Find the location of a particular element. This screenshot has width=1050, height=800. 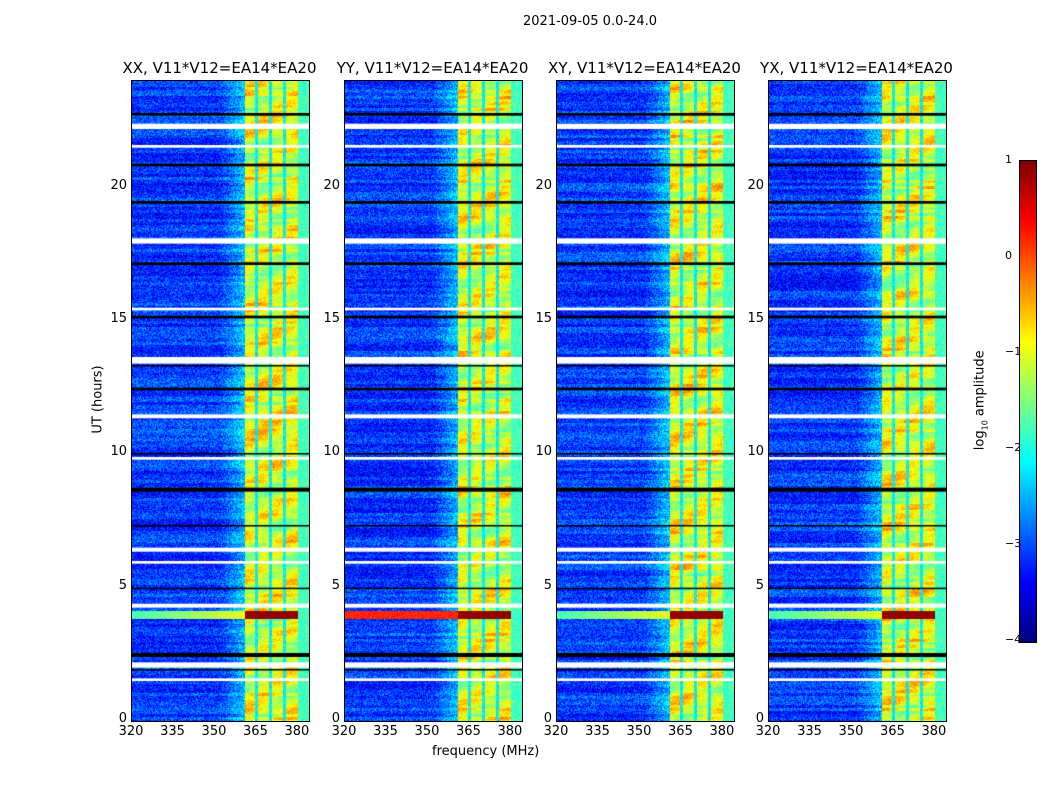

panel-title: YX, V11*V12=EA14*EA20 is located at coordinates (856, 68).